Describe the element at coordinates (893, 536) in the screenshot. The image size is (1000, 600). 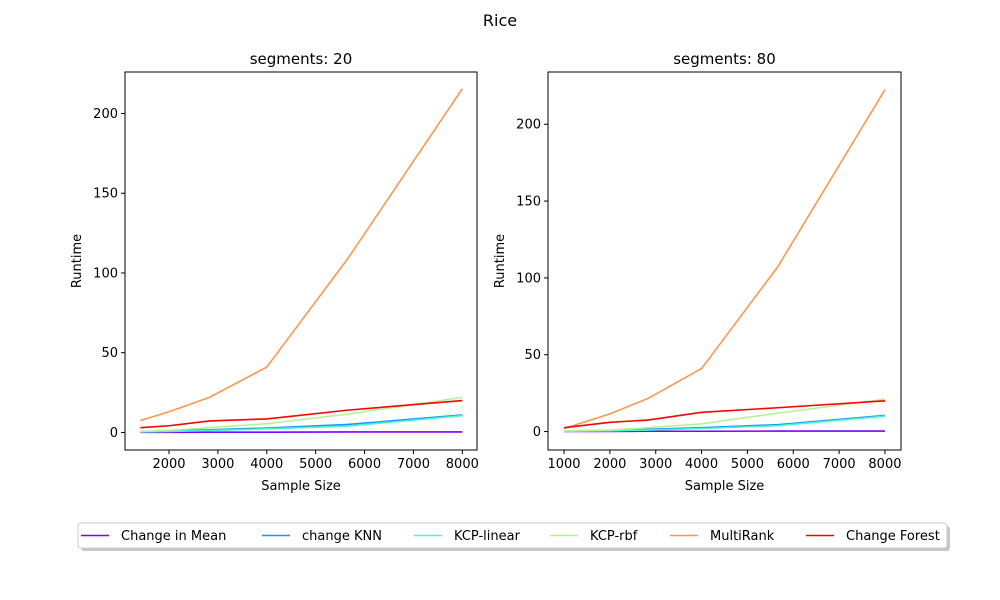
I see `legend-label: Change Forest` at that location.